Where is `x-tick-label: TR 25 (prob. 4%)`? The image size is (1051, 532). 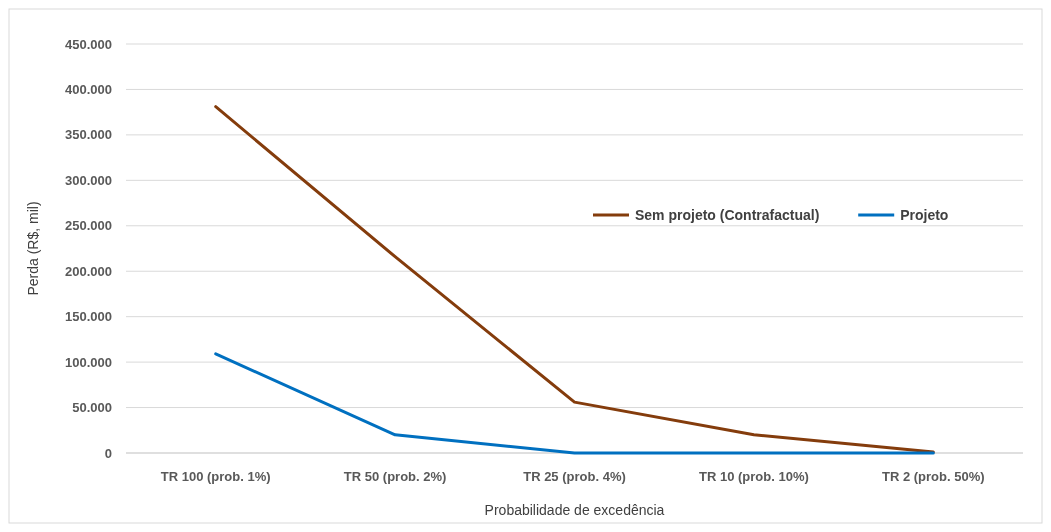 x-tick-label: TR 25 (prob. 4%) is located at coordinates (574, 476).